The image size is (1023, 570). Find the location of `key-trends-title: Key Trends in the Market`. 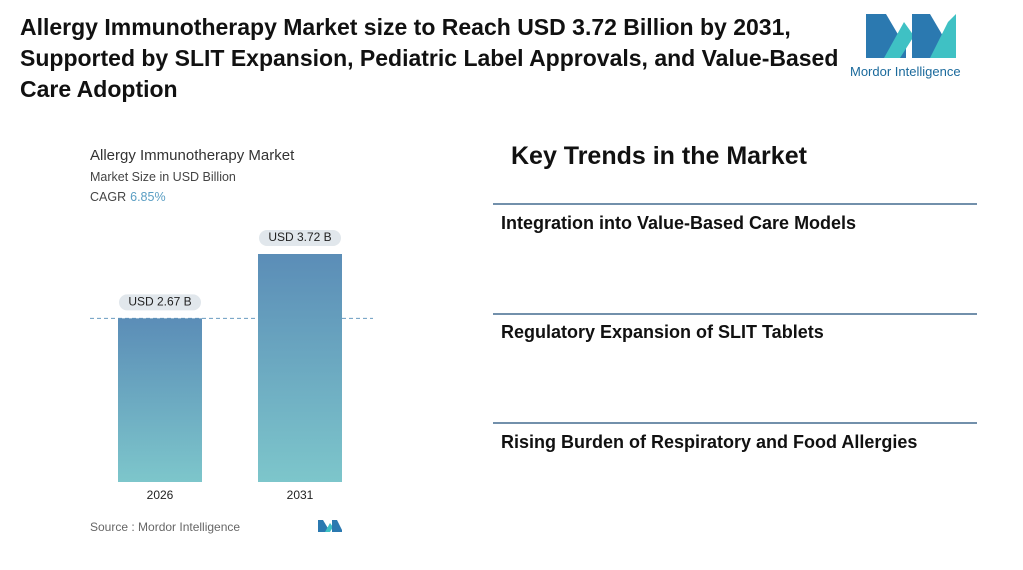

key-trends-title: Key Trends in the Market is located at coordinates (659, 156).